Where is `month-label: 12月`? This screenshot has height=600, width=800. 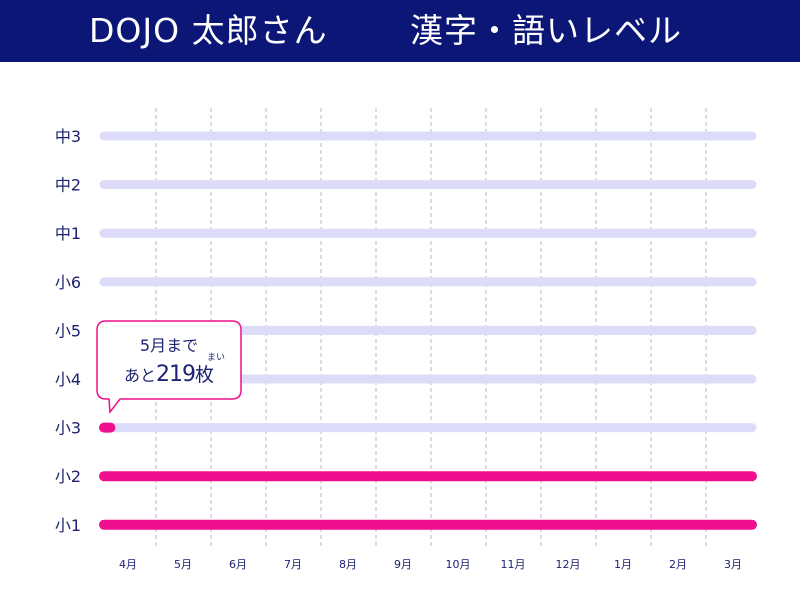 month-label: 12月 is located at coordinates (568, 564).